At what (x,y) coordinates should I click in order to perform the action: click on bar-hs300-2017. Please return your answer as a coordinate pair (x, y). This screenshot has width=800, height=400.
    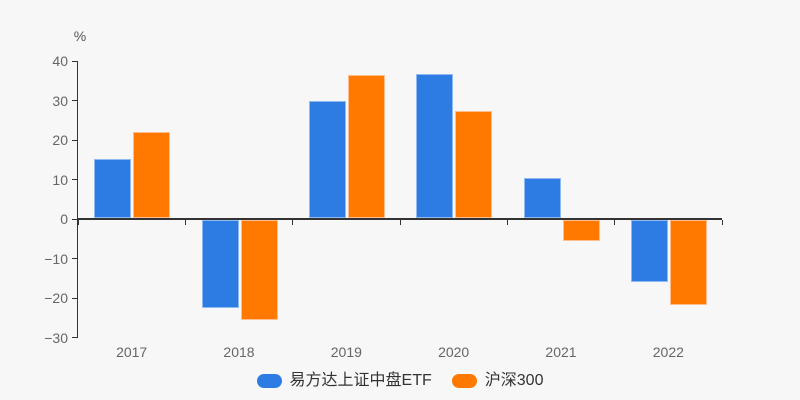
    Looking at the image, I should click on (152, 174).